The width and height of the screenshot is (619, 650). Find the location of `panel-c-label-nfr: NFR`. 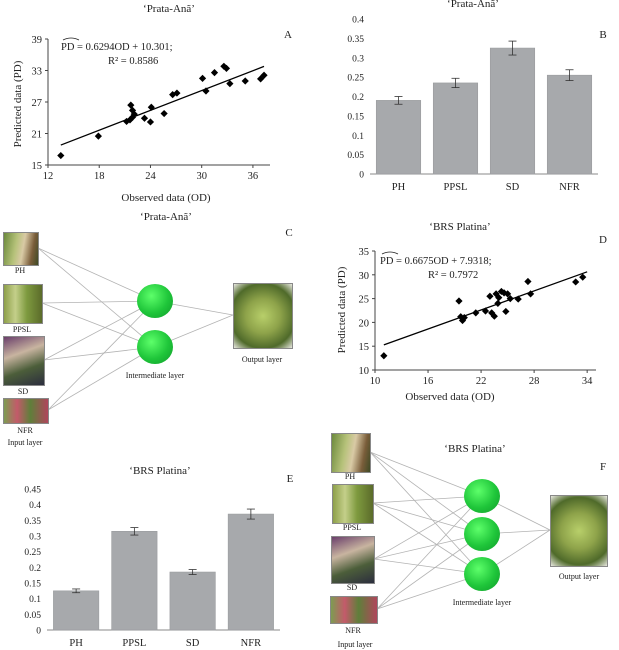

panel-c-label-nfr: NFR is located at coordinates (25, 430).